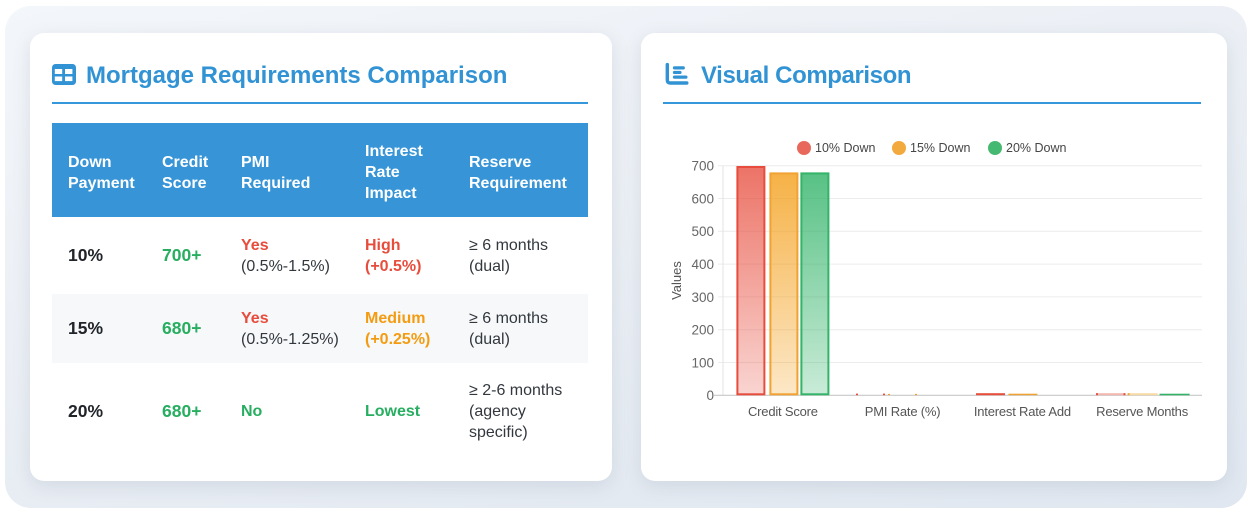  What do you see at coordinates (702, 264) in the screenshot?
I see `svg-text: 400` at bounding box center [702, 264].